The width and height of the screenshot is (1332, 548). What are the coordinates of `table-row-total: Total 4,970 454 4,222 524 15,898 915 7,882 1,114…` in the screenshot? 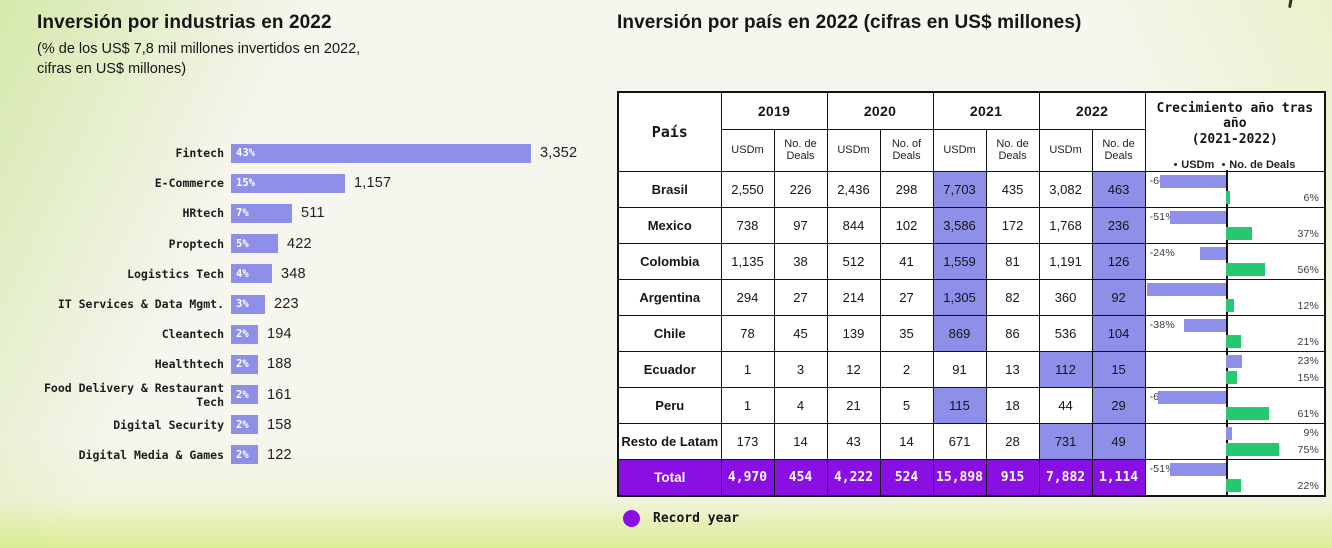 It's located at (971, 477).